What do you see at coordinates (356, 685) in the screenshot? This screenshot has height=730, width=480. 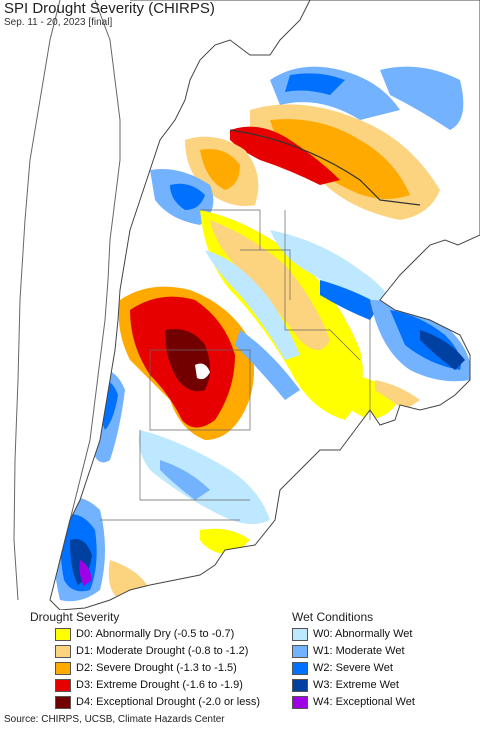 I see `legend-label-w3: W3: Extreme Wet` at bounding box center [356, 685].